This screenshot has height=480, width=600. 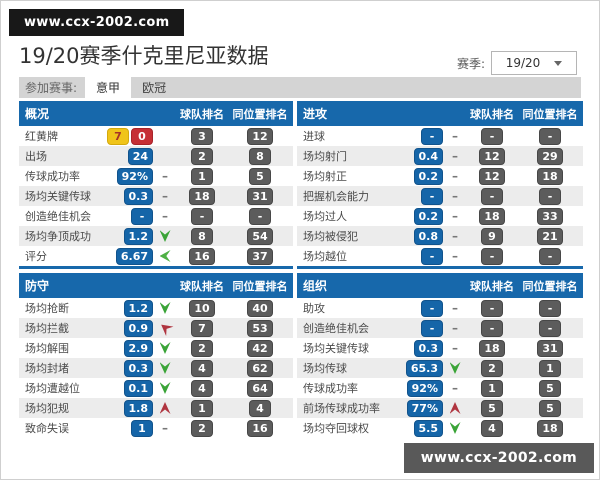 I want to click on value-cell: 92%, so click(x=128, y=176).